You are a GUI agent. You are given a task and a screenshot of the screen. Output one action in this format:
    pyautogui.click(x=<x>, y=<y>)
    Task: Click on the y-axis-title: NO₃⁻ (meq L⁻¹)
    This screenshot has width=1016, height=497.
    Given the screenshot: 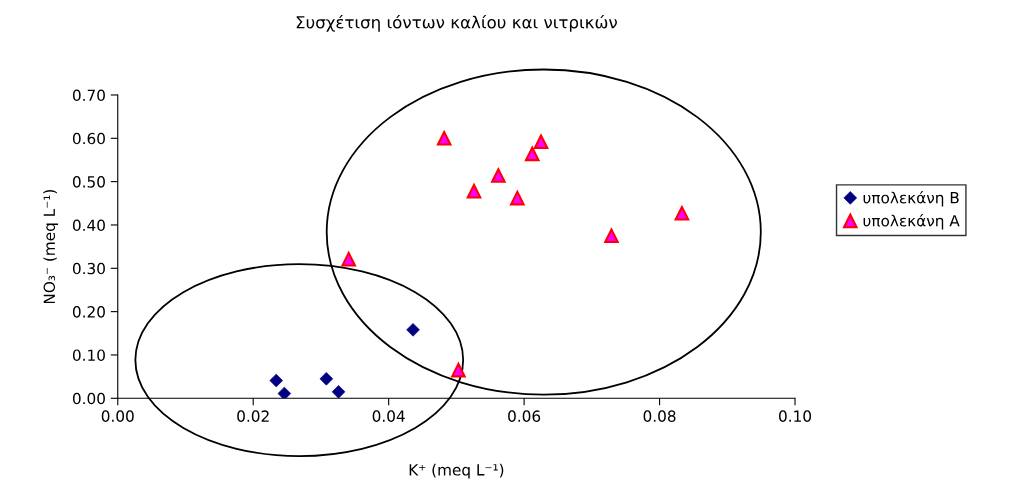 What is the action you would take?
    pyautogui.click(x=51, y=246)
    